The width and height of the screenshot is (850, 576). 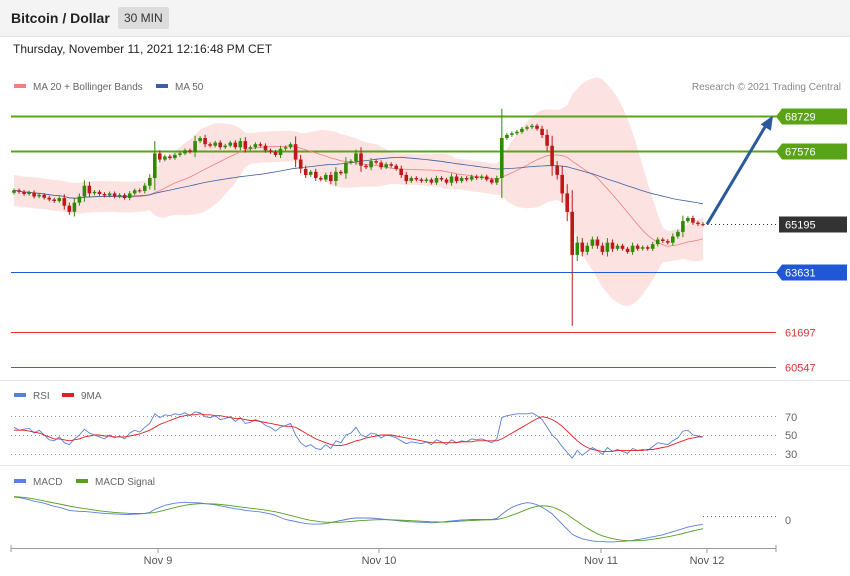 I want to click on support-label: 61697, so click(x=800, y=334).